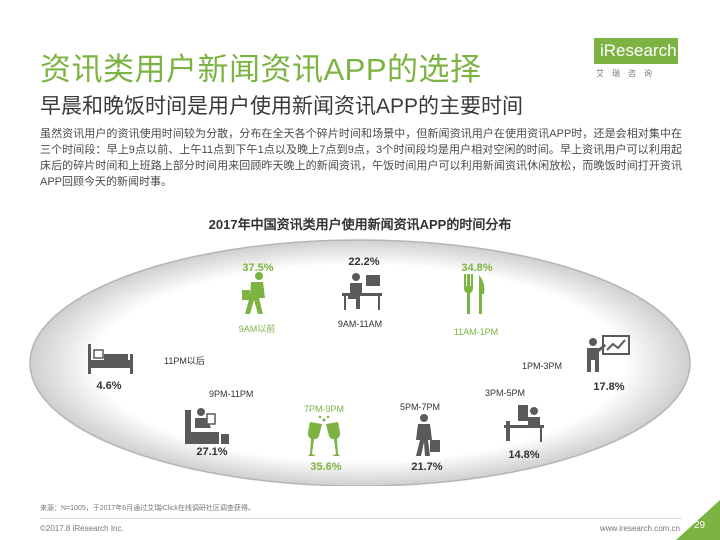 The height and width of the screenshot is (540, 720). What do you see at coordinates (110, 359) in the screenshot?
I see `bed-icon` at bounding box center [110, 359].